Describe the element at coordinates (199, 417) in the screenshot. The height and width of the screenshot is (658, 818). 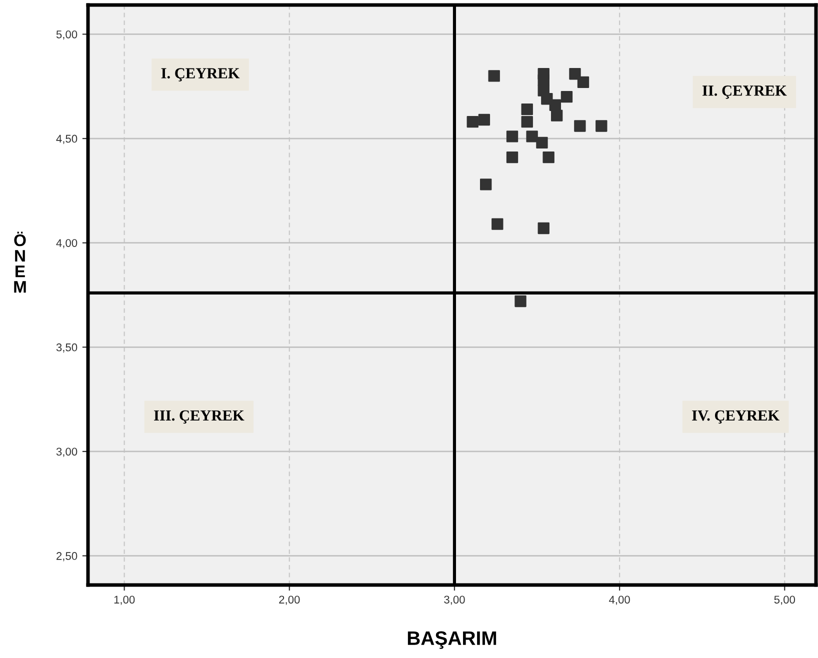
I see `annotation: III. ÇEYREK` at that location.